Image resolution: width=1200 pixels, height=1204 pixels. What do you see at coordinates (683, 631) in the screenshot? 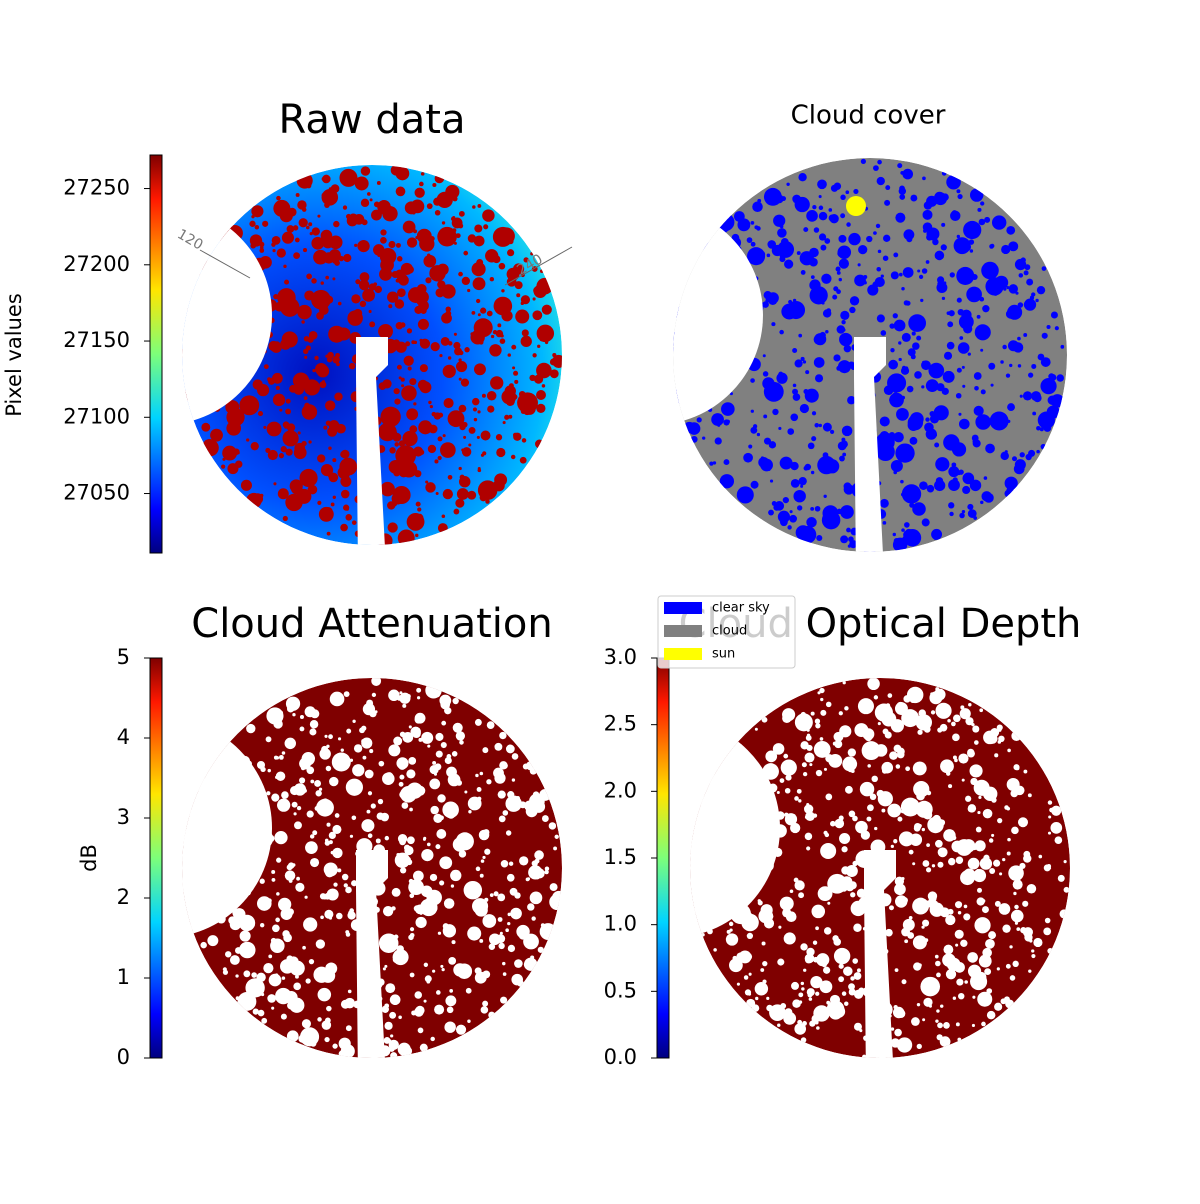
I see `legend-swatch` at bounding box center [683, 631].